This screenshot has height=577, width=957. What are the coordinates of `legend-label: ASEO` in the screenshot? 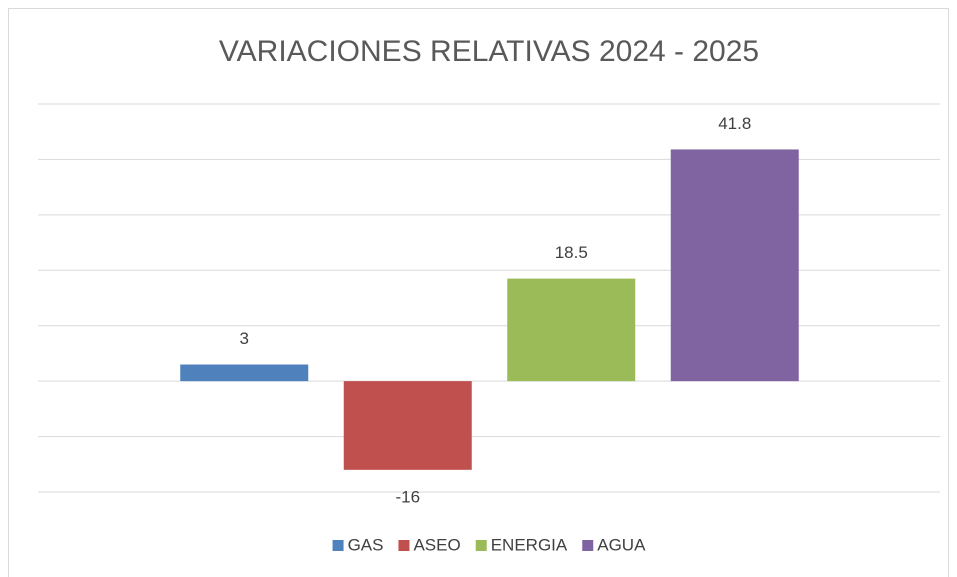 It's located at (436, 544).